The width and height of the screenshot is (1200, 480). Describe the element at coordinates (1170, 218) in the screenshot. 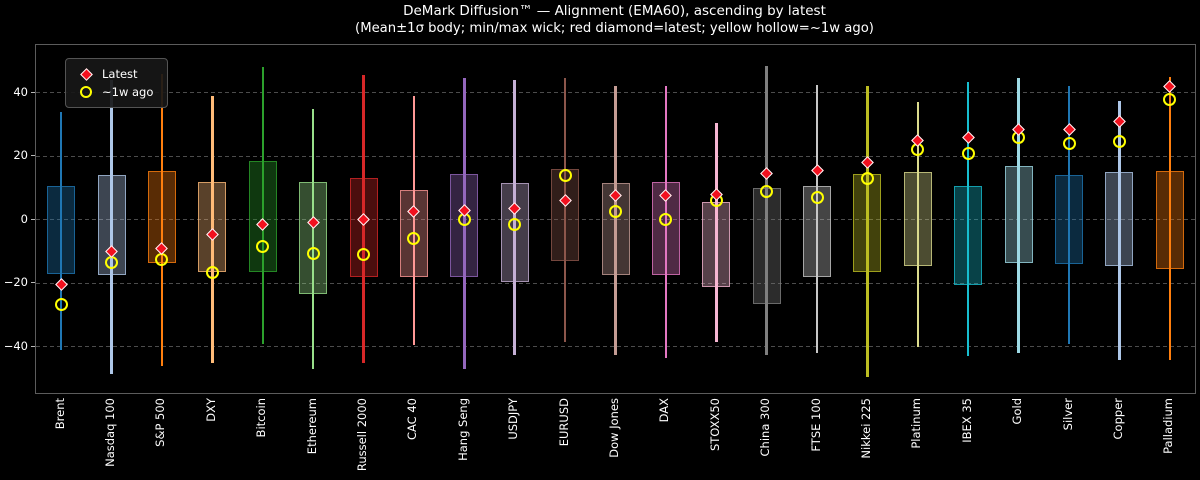

I see `candle-wick-Palladium` at that location.